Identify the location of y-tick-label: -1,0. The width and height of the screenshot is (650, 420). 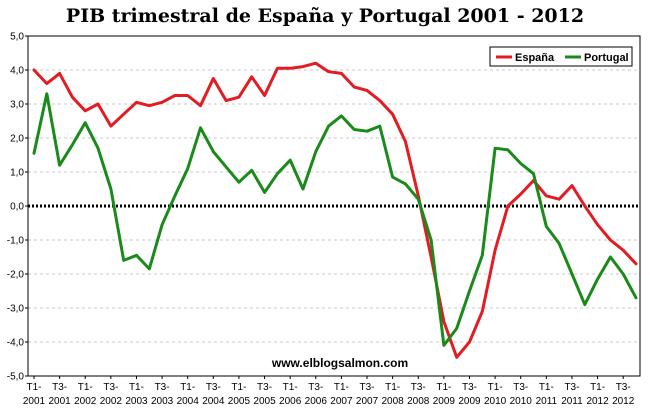
(16, 241).